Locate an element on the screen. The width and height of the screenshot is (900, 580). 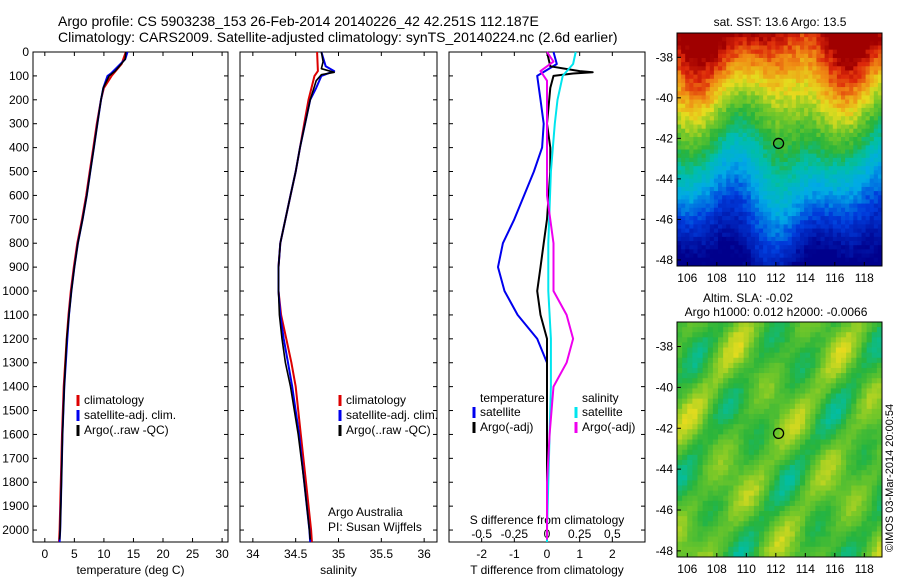
s-diff-tick-label: 0.25 is located at coordinates (580, 534).